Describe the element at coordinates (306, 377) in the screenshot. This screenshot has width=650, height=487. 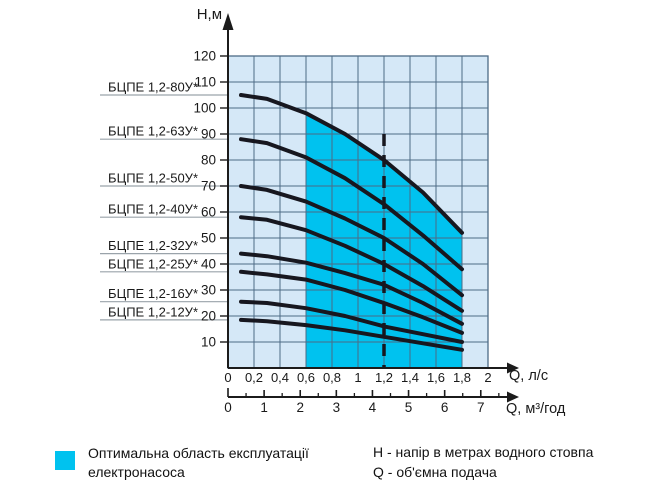
I see `x-tick-label: 0,6` at that location.